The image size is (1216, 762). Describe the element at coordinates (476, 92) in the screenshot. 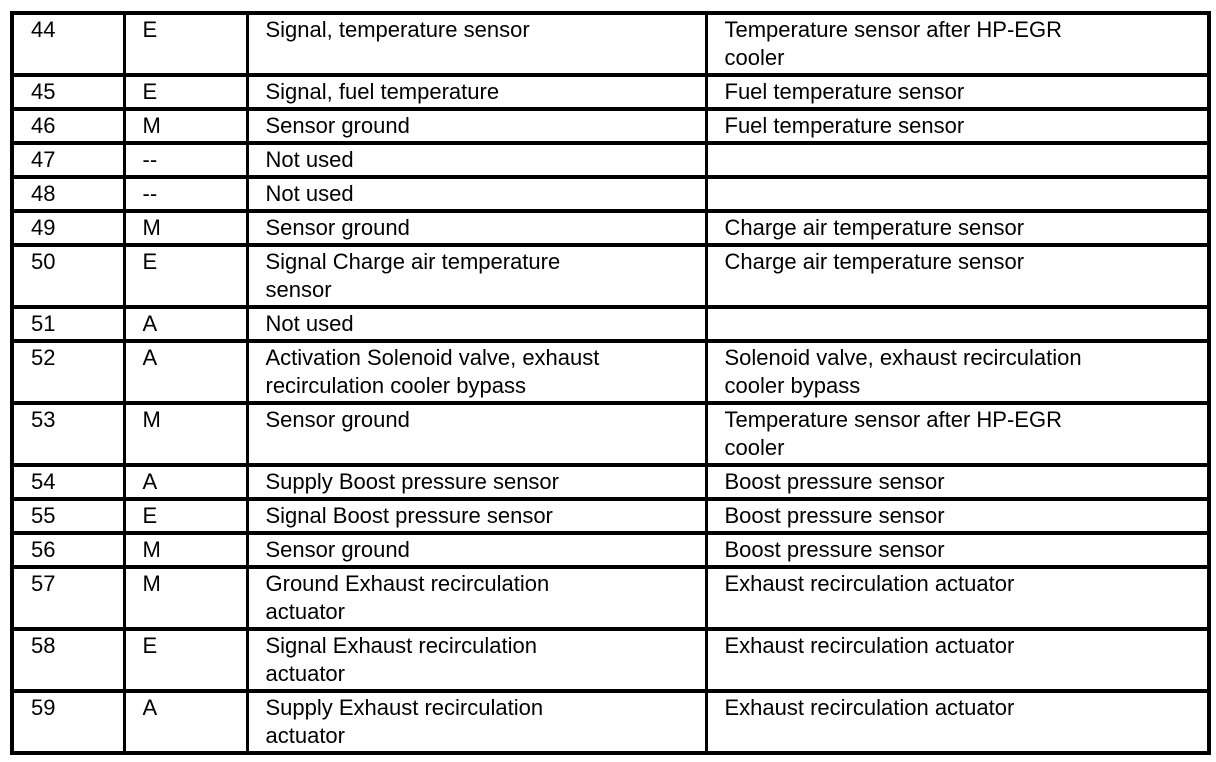

I see `signal-description-cell: Signal, fuel temperature` at that location.